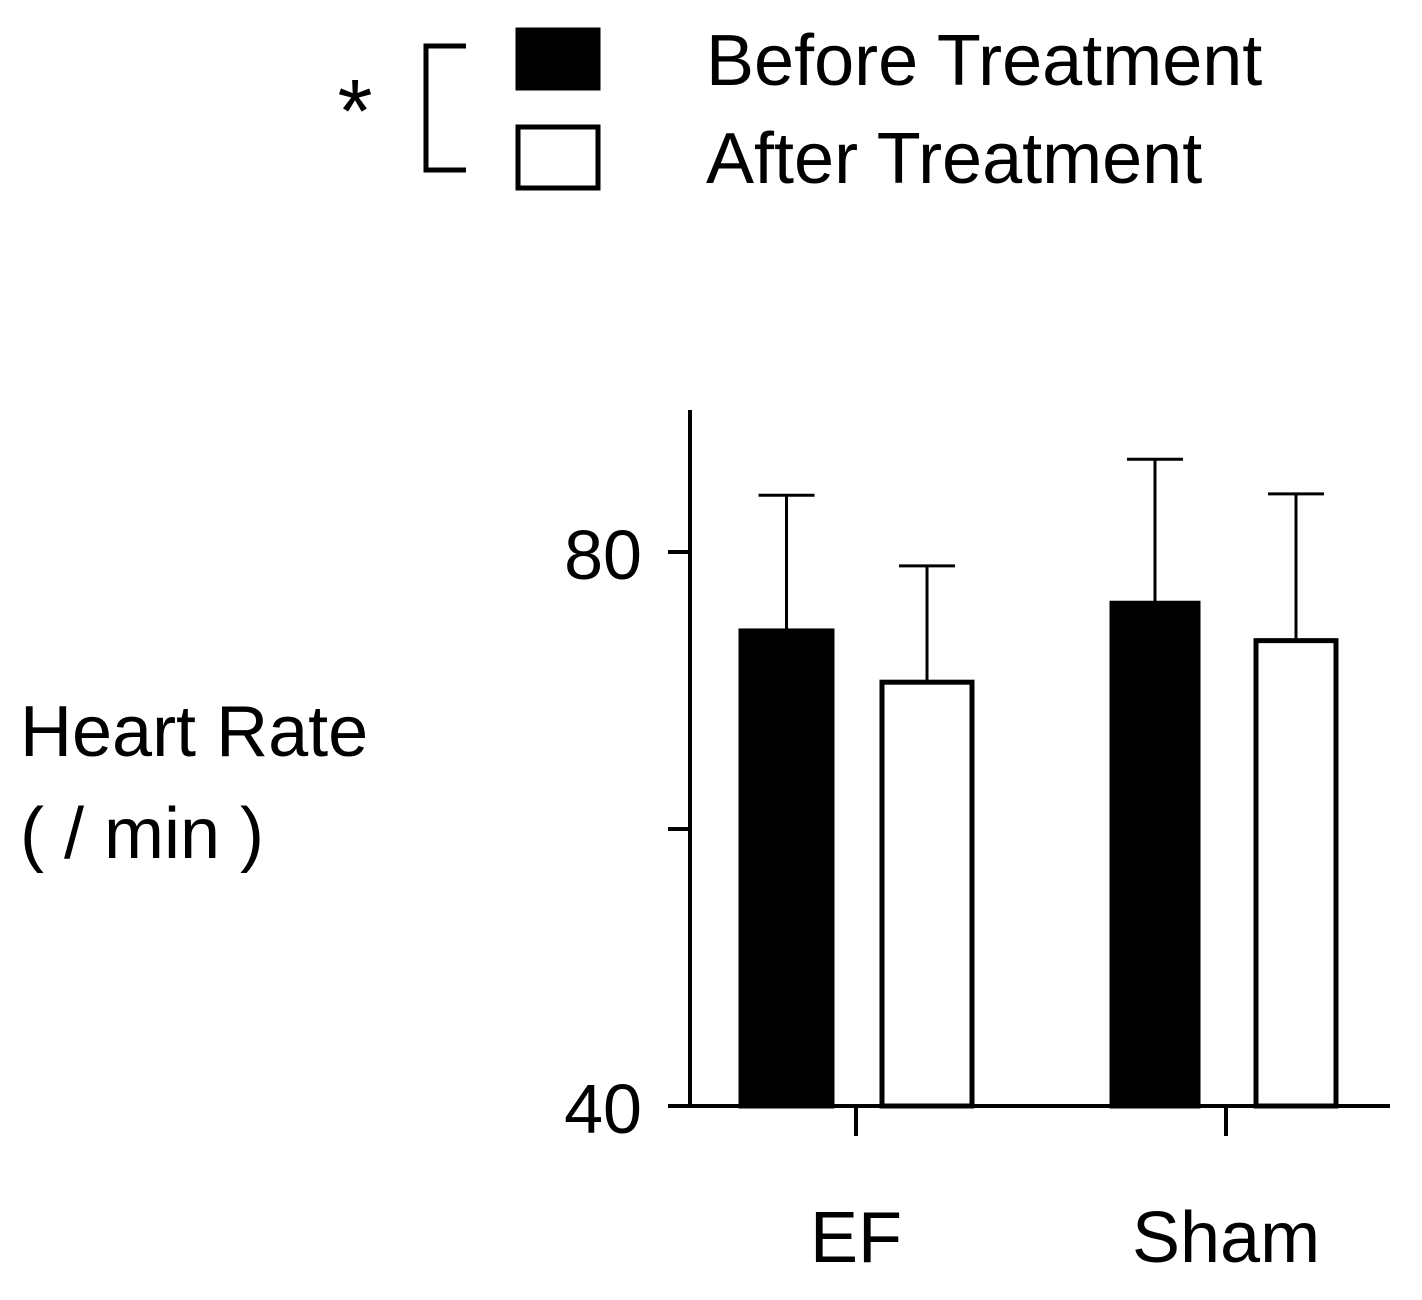 The height and width of the screenshot is (1300, 1422). I want to click on x-tick-label-ef: EF, so click(856, 1238).